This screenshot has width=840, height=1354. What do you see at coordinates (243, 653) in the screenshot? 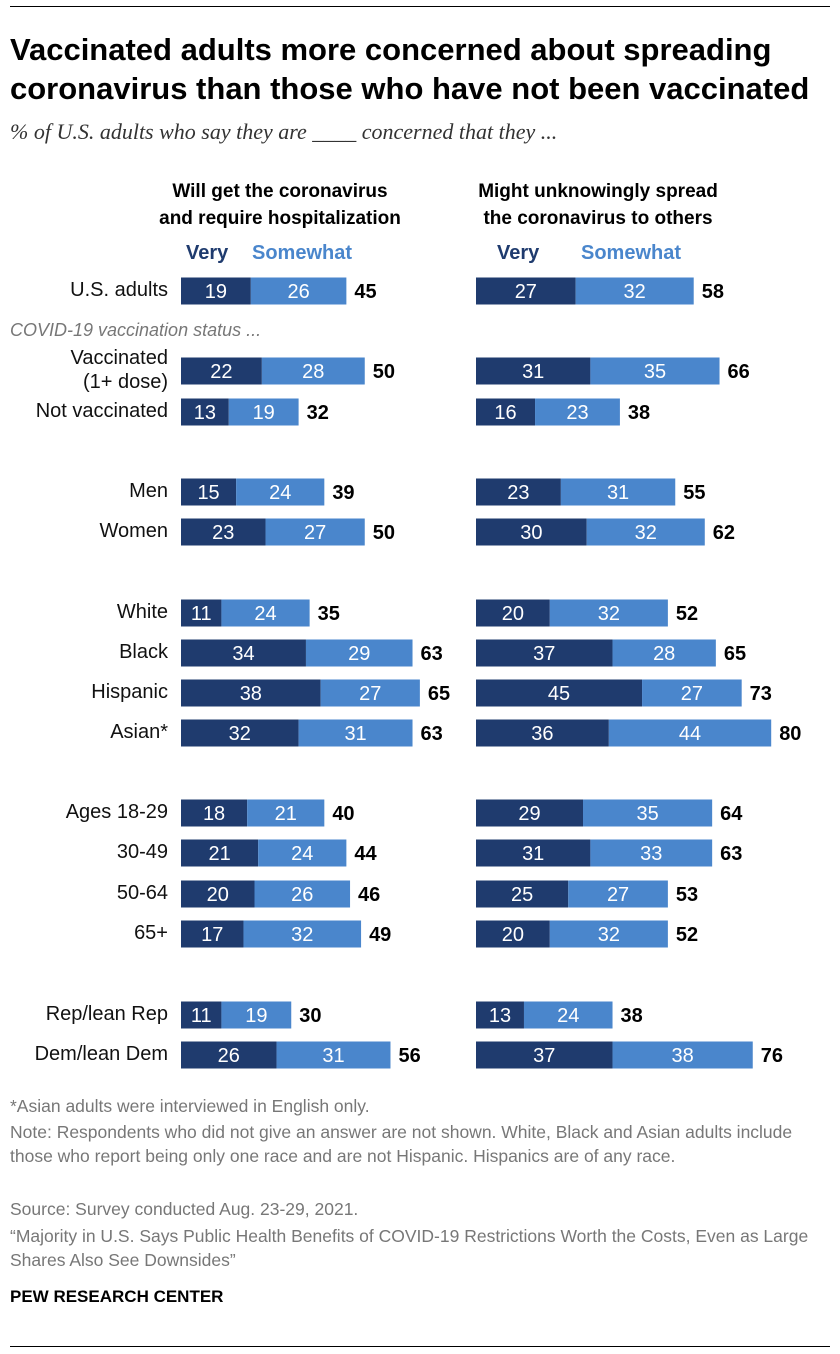
I see `bar-very-hosp-black` at bounding box center [243, 653].